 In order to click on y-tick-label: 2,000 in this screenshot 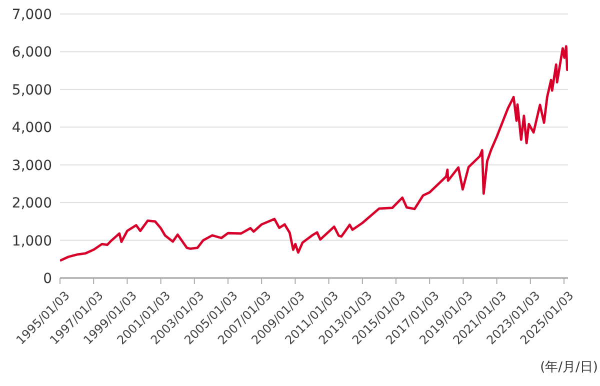, I will do `click(32, 204)`.